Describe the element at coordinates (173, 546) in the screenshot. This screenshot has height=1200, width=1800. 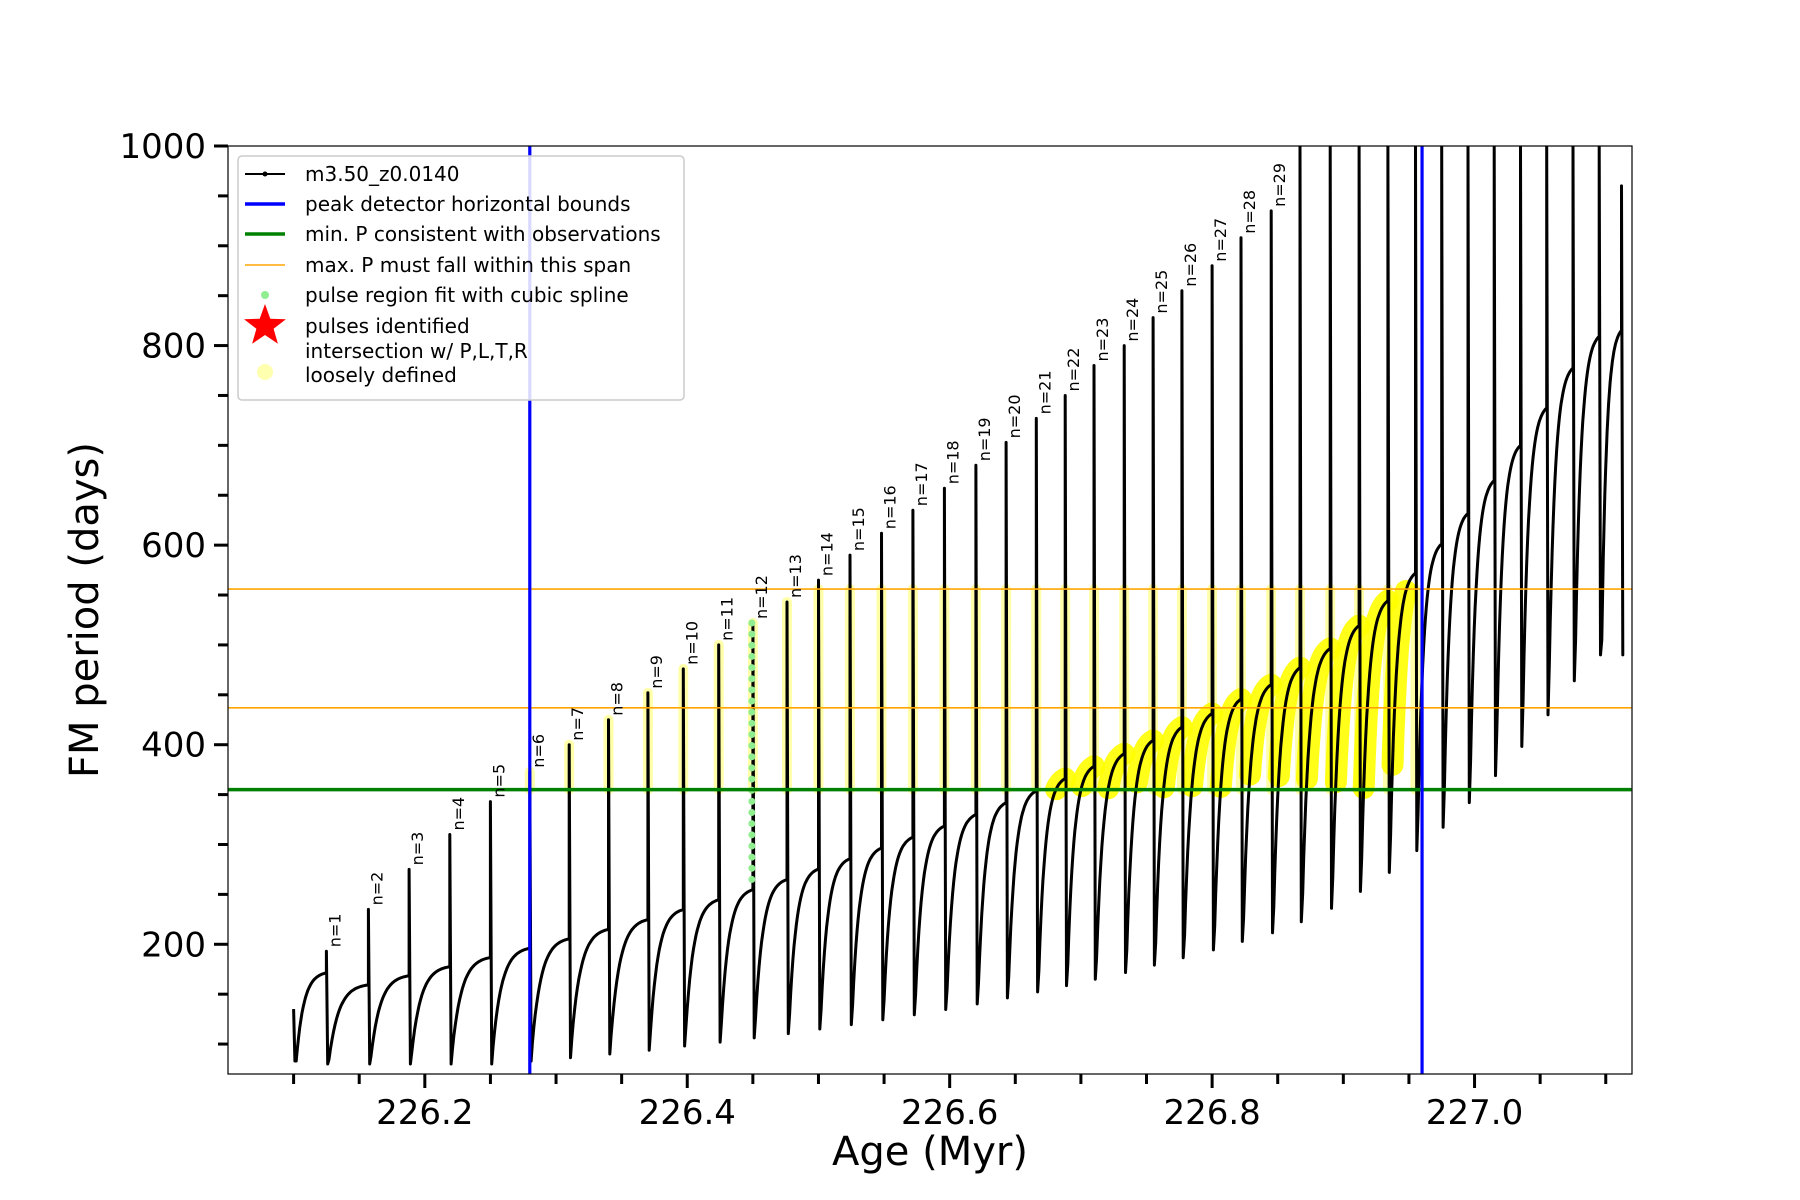
I see `y-tick-label: 600` at that location.